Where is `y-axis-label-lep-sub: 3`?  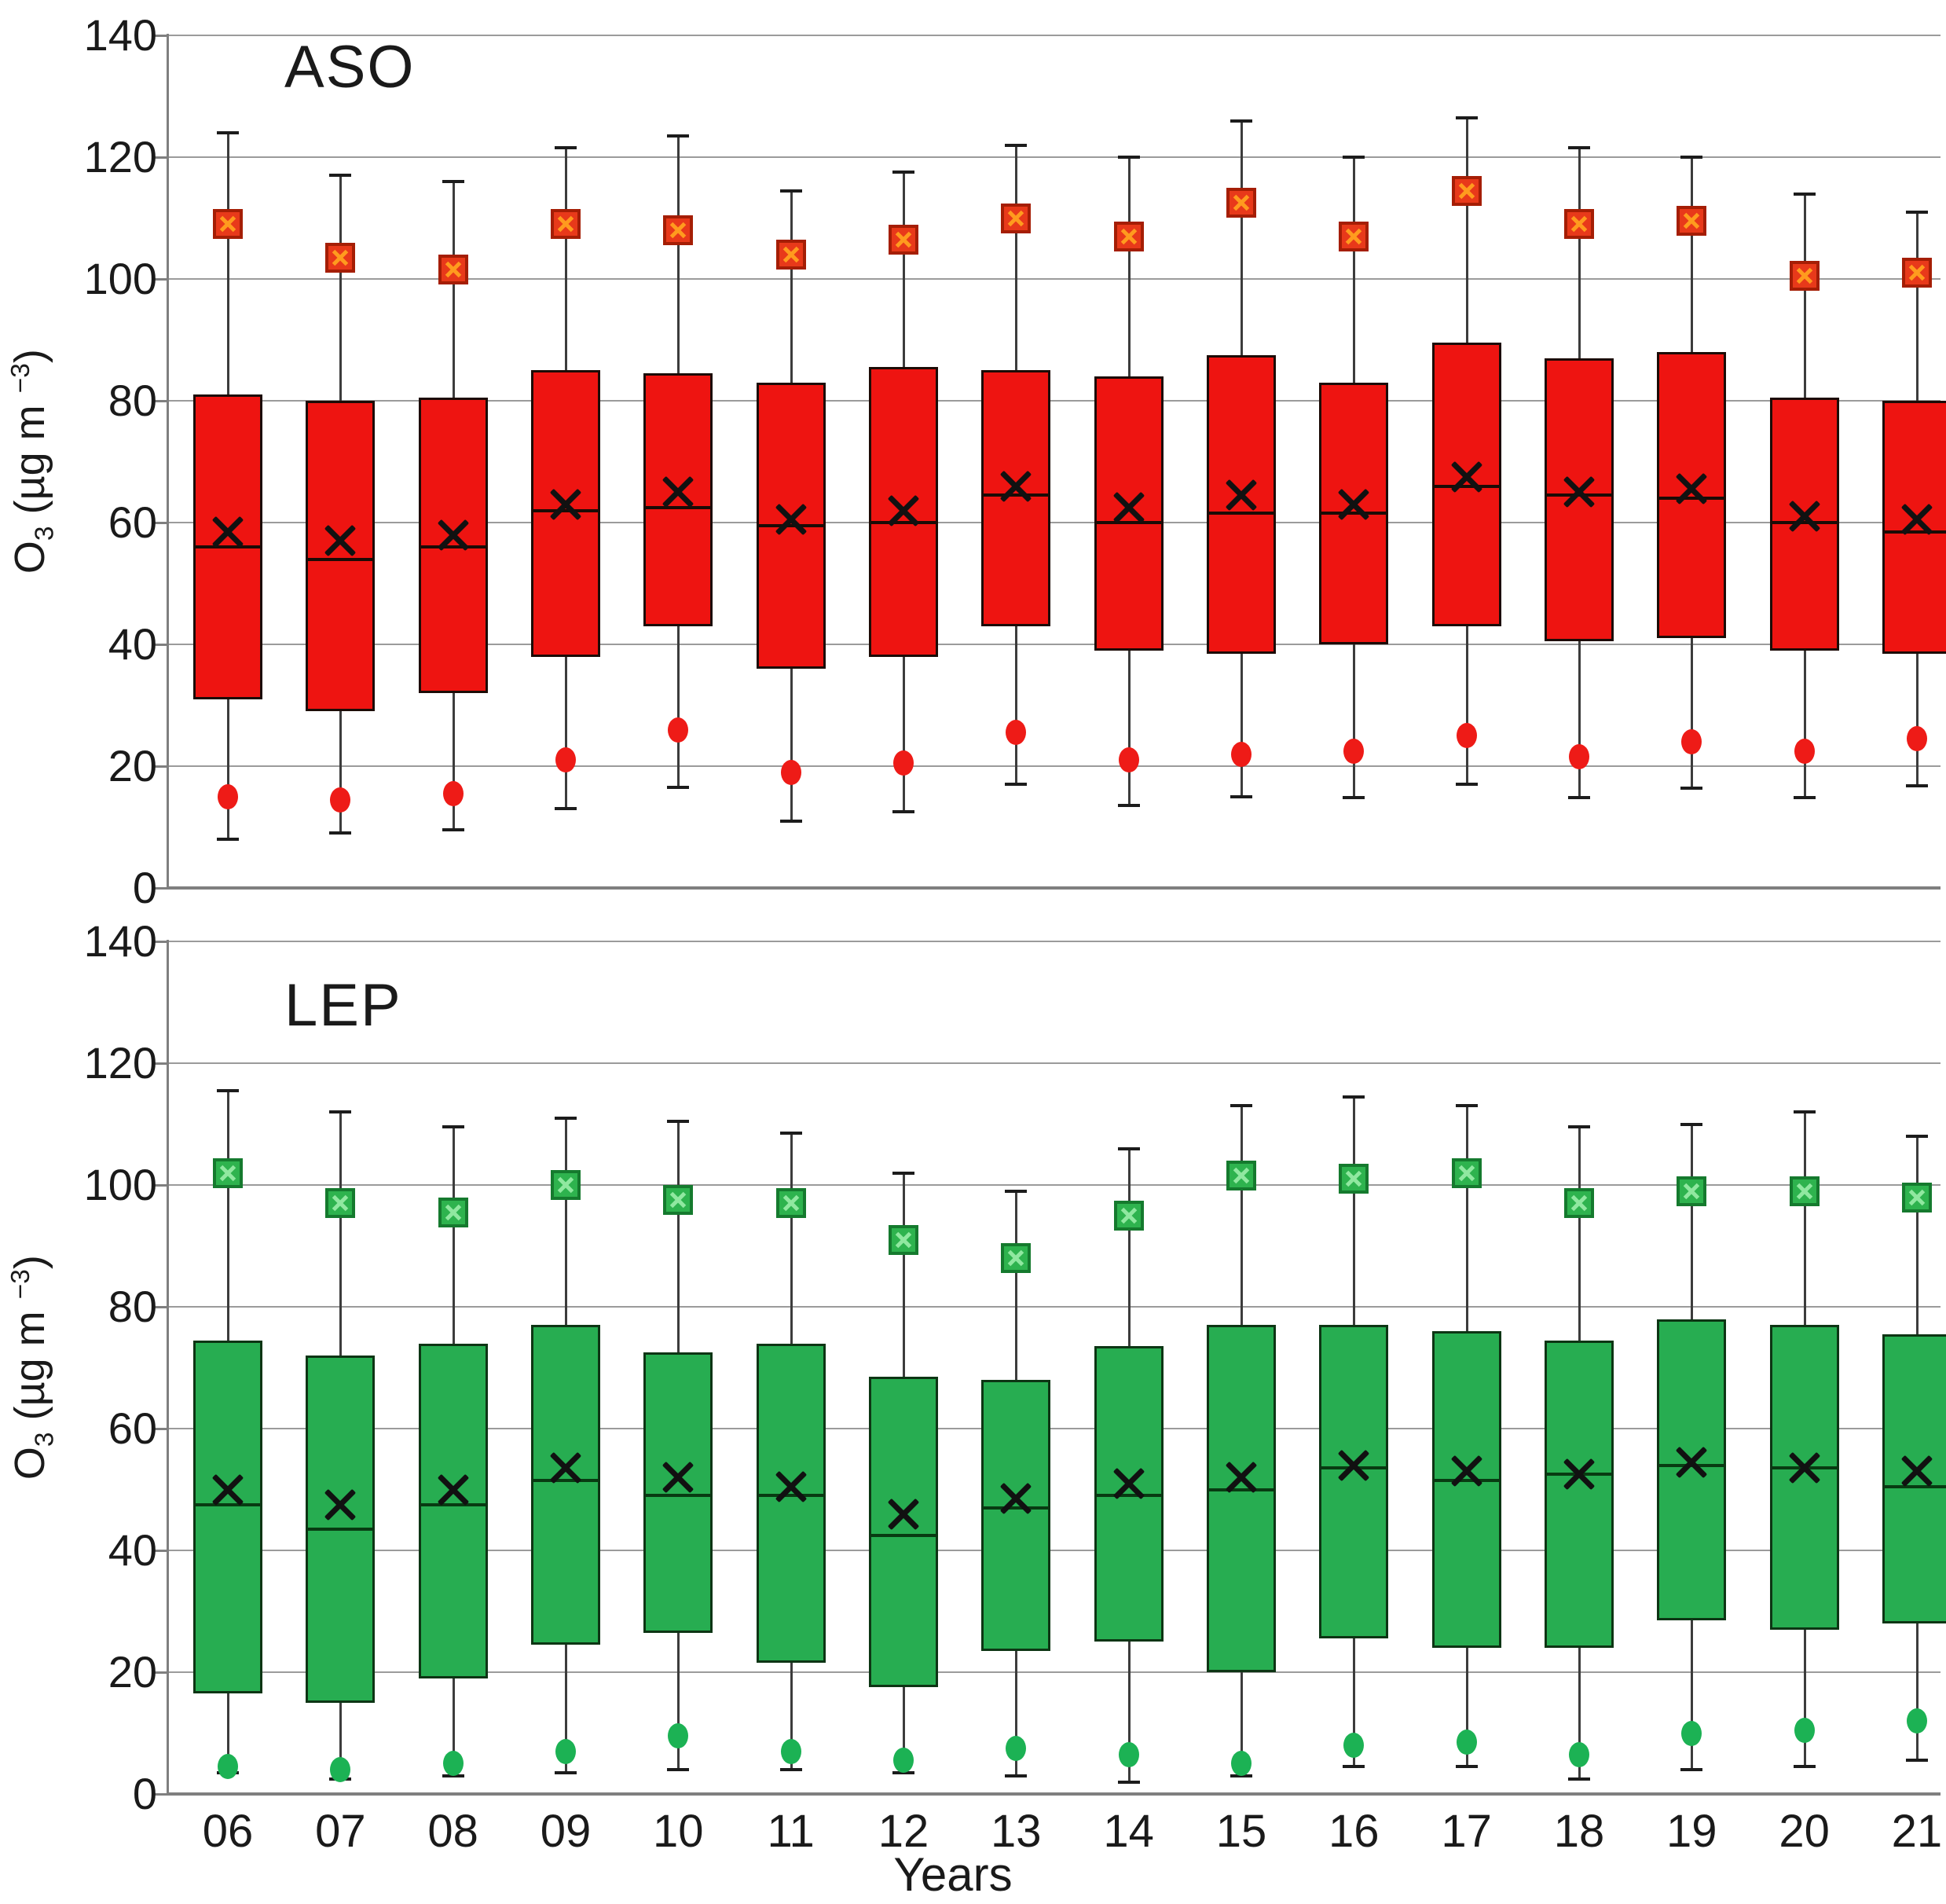 y-axis-label-lep-sub: 3 is located at coordinates (45, 1439).